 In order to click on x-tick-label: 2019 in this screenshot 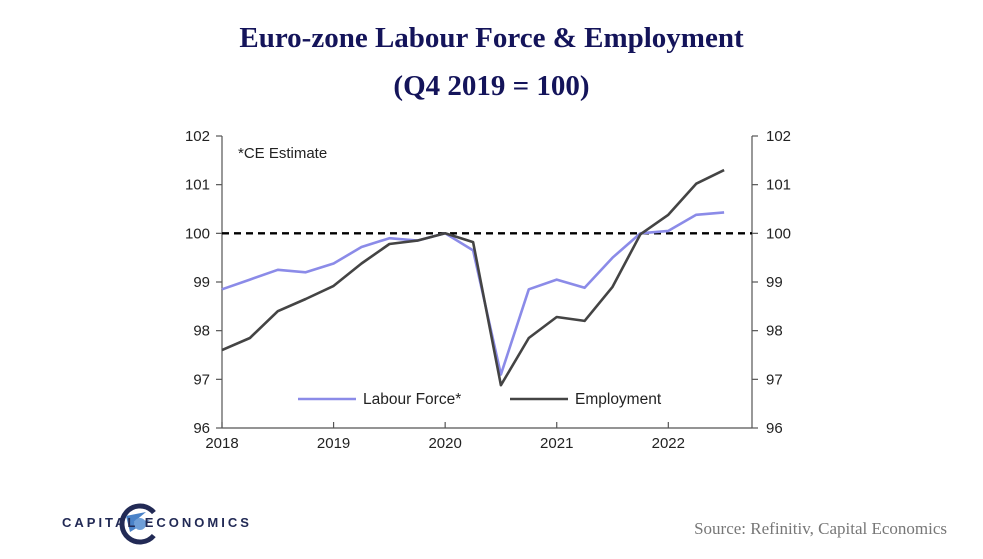, I will do `click(333, 443)`.